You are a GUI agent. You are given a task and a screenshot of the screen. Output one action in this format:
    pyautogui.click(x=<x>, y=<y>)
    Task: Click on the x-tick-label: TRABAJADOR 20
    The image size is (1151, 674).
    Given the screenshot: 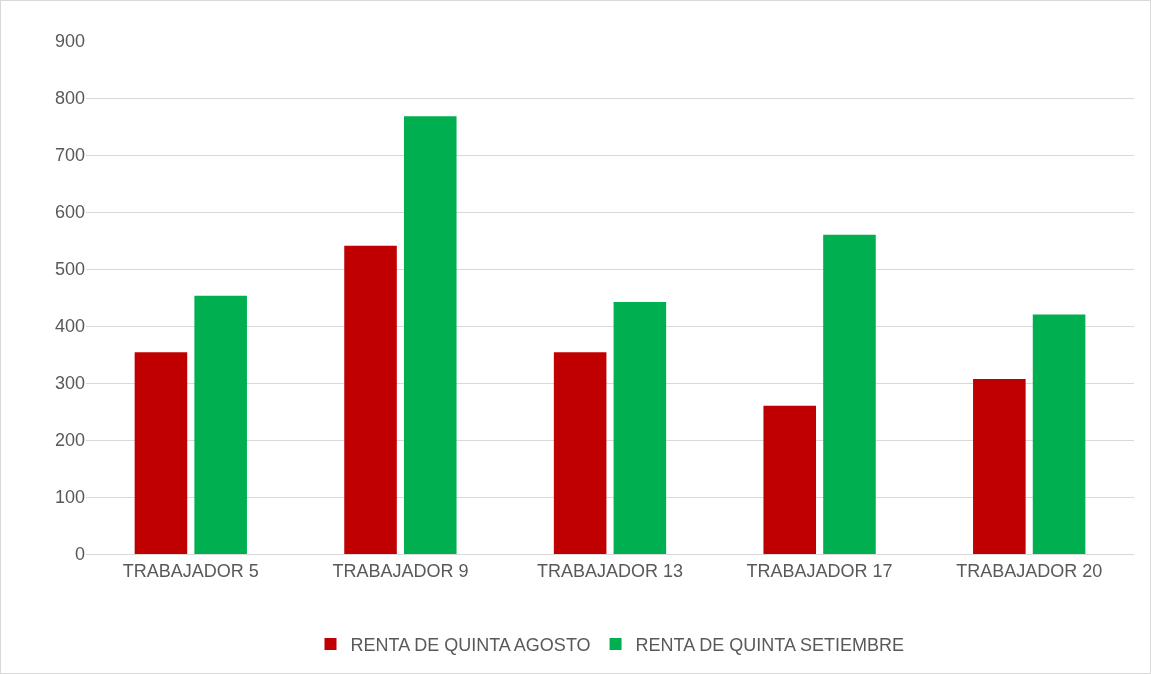 What is the action you would take?
    pyautogui.click(x=1029, y=570)
    